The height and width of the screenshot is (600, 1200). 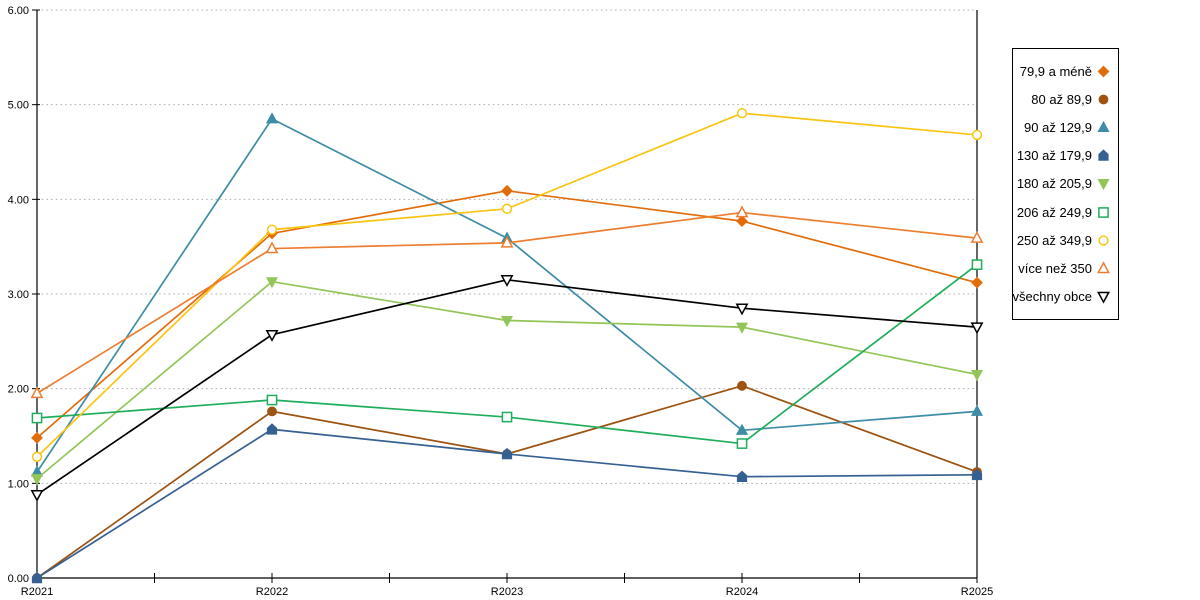 What do you see at coordinates (18, 484) in the screenshot?
I see `y-tick-label: 1.00` at bounding box center [18, 484].